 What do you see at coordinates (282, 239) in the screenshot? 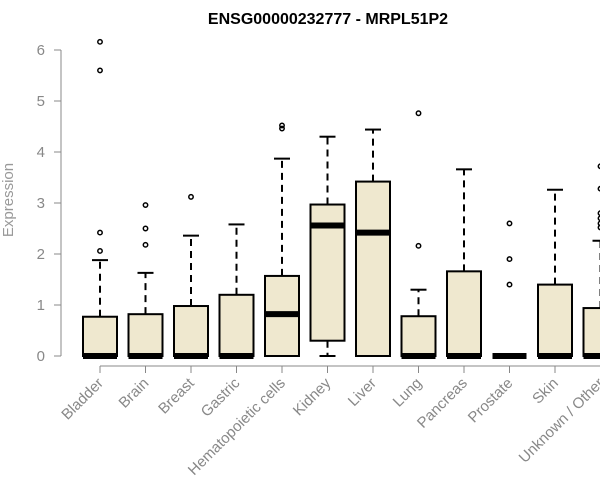
I see `box-hematopoietic-cells` at bounding box center [282, 239].